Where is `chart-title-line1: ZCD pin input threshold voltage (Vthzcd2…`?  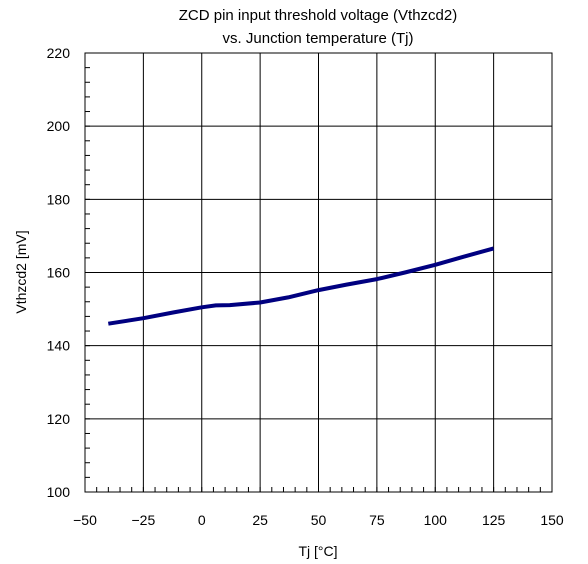 chart-title-line1: ZCD pin input threshold voltage (Vthzcd2… is located at coordinates (318, 15).